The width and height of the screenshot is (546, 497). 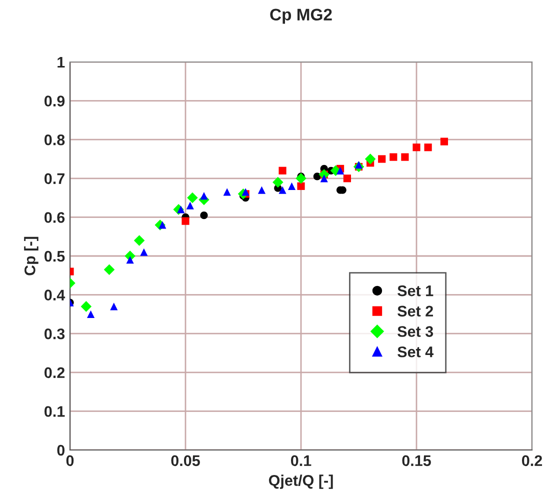 I want to click on y-tick-label: 0.1, so click(x=54, y=411).